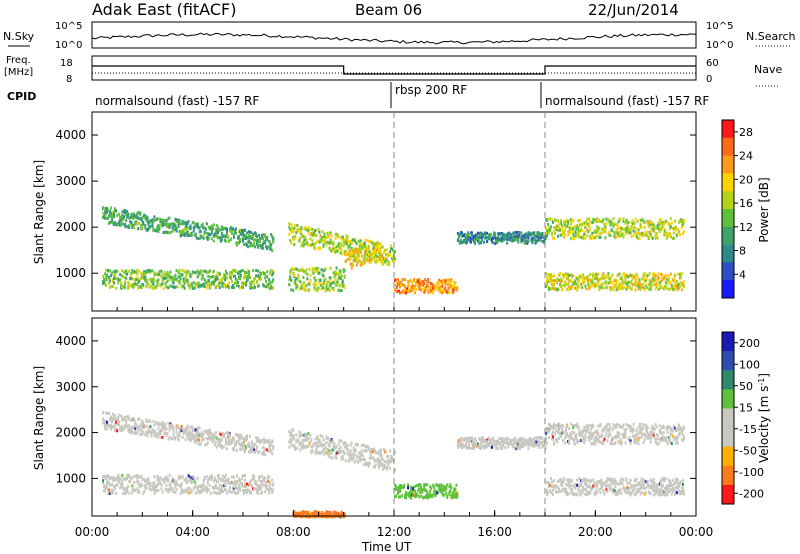 This screenshot has height=554, width=800. I want to click on cpid-label: CPID, so click(21, 96).